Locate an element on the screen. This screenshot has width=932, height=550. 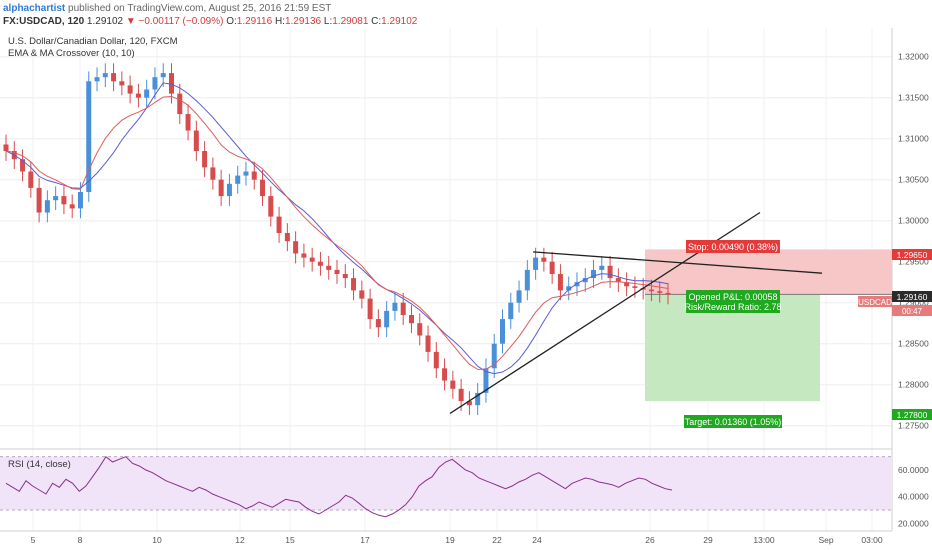
rsi-tick-label: 40.0000 is located at coordinates (913, 497).